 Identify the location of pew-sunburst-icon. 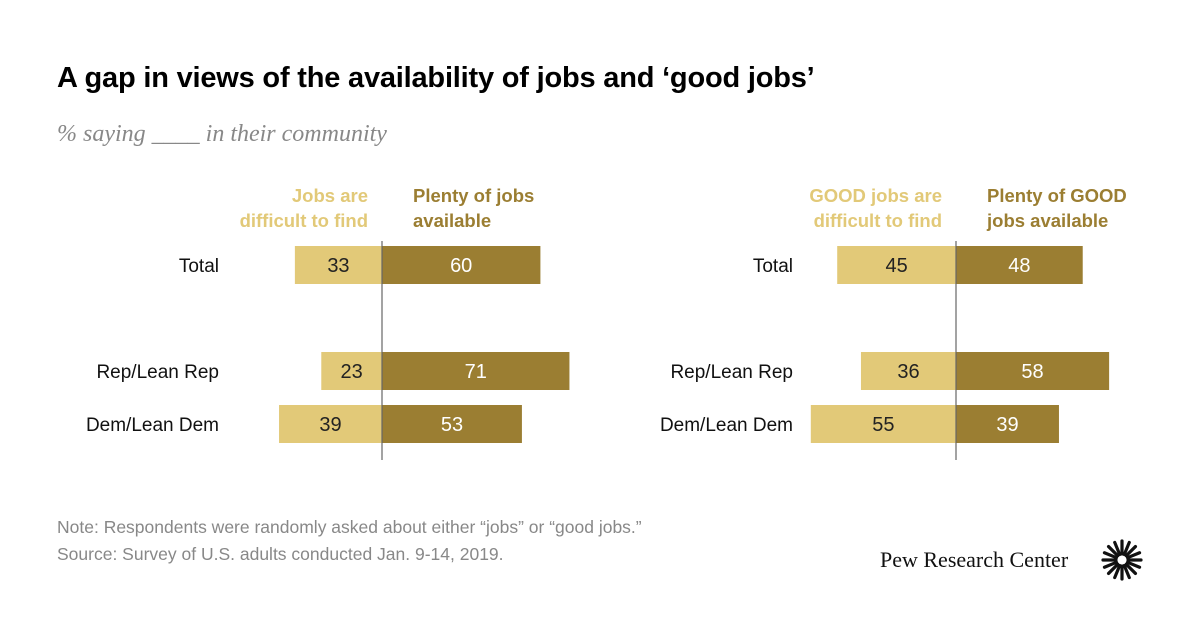
(1122, 560).